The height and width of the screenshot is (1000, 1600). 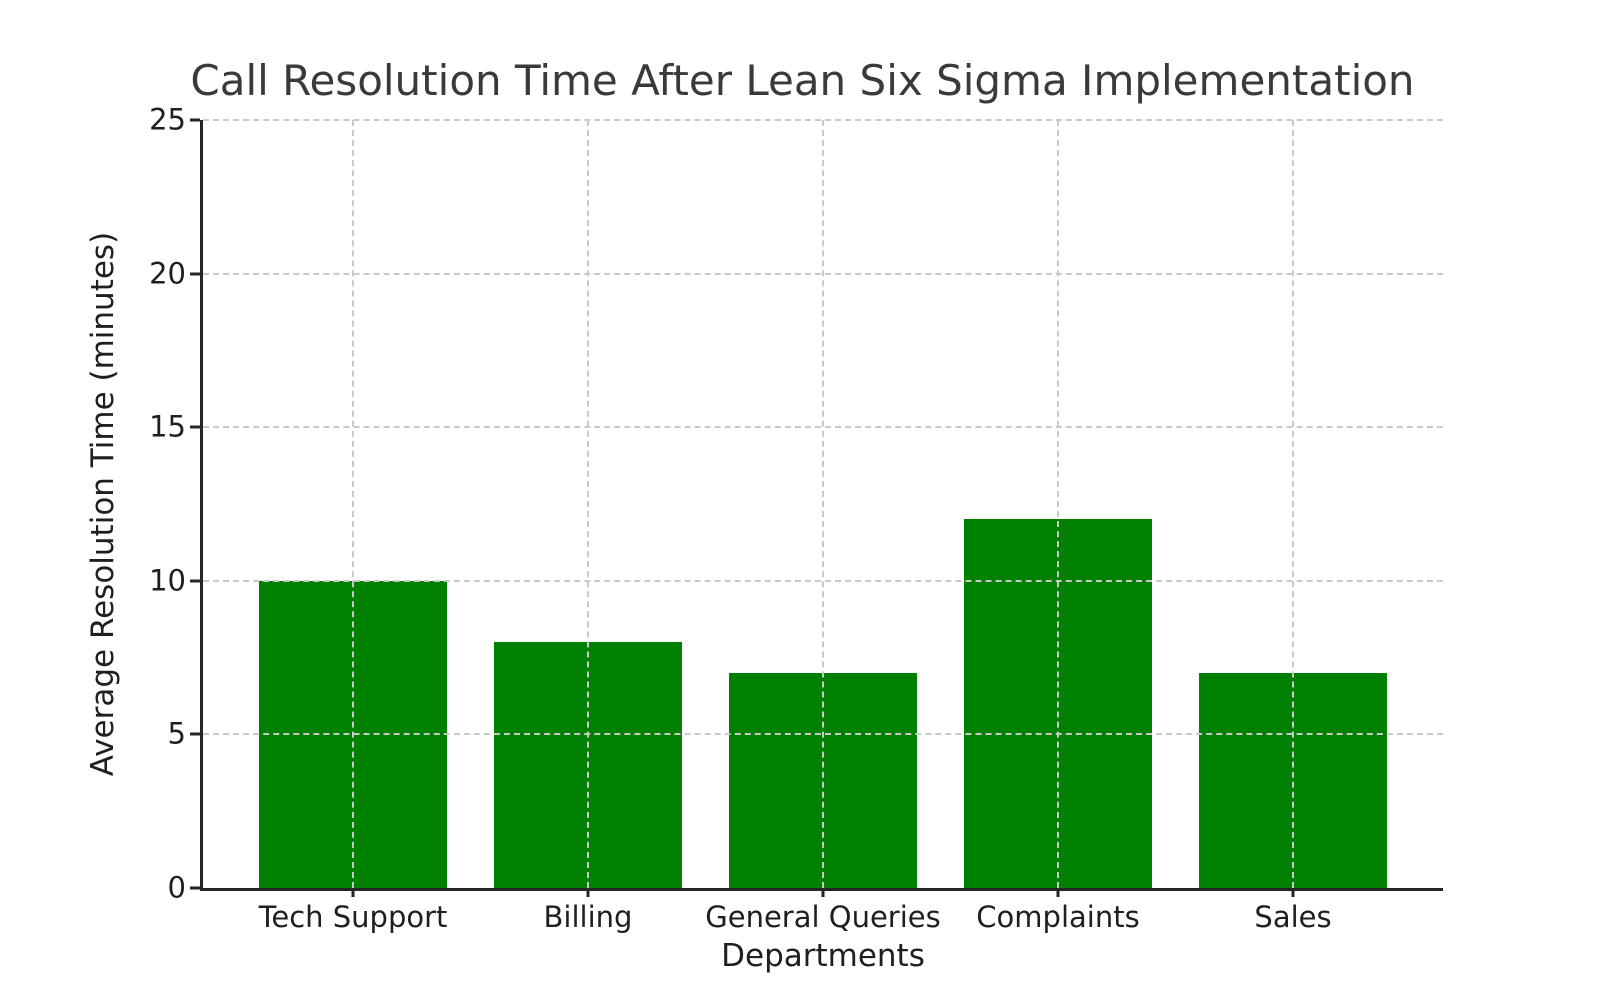 What do you see at coordinates (167, 119) in the screenshot?
I see `y-tick-label: 25` at bounding box center [167, 119].